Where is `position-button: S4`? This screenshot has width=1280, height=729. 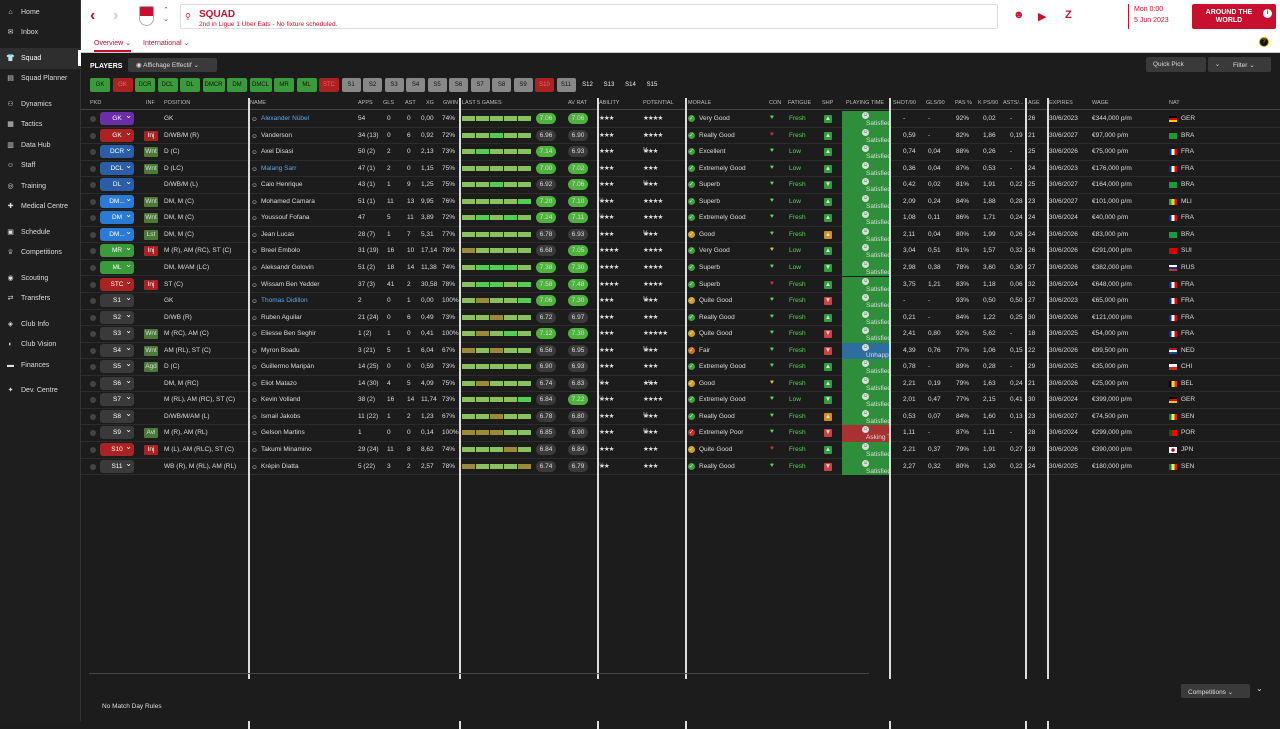 position-button: S4 is located at coordinates (415, 85).